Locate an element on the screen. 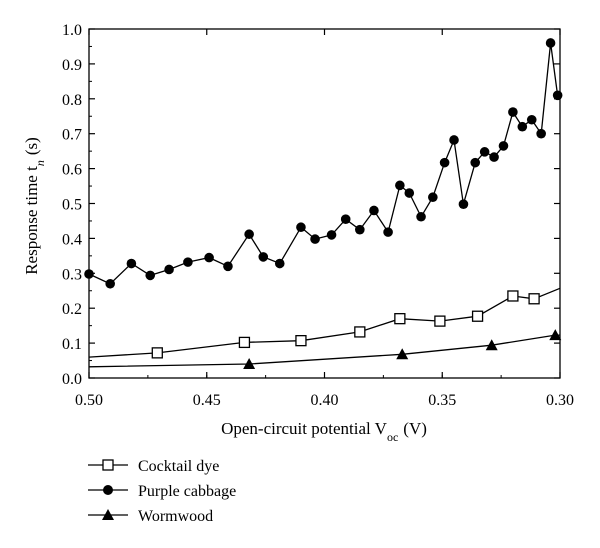 The width and height of the screenshot is (600, 548). x-axis-title-main: Open-circuit potential V is located at coordinates (304, 428).